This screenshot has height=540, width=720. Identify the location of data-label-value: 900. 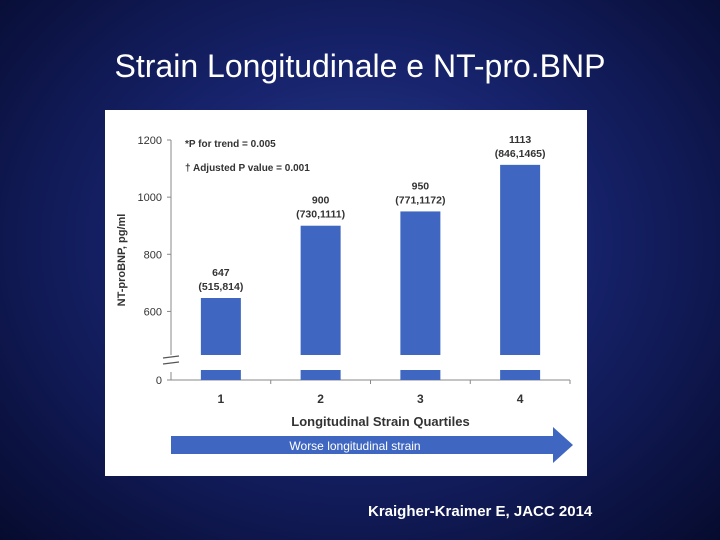
(321, 201).